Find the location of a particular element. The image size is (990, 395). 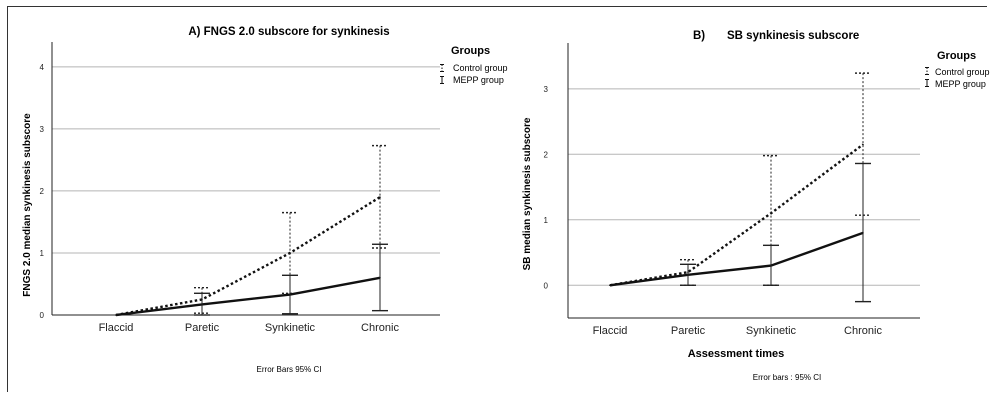

chart-a-y-tick-label: 3 is located at coordinates (42, 129).